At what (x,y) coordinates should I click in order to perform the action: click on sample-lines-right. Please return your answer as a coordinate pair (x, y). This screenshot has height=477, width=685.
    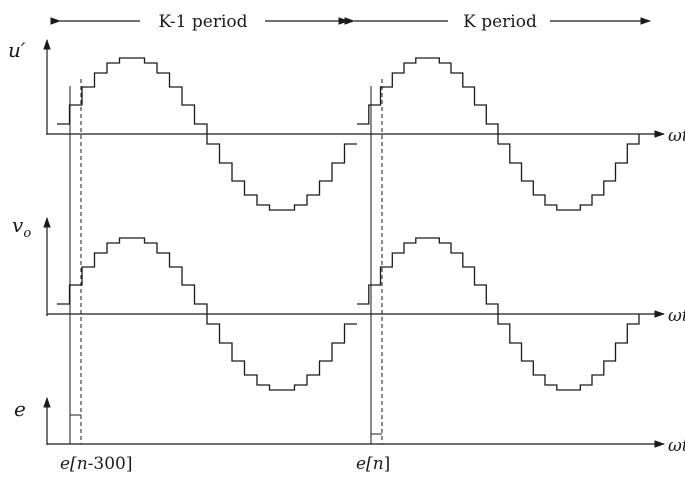
    Looking at the image, I should click on (376, 261).